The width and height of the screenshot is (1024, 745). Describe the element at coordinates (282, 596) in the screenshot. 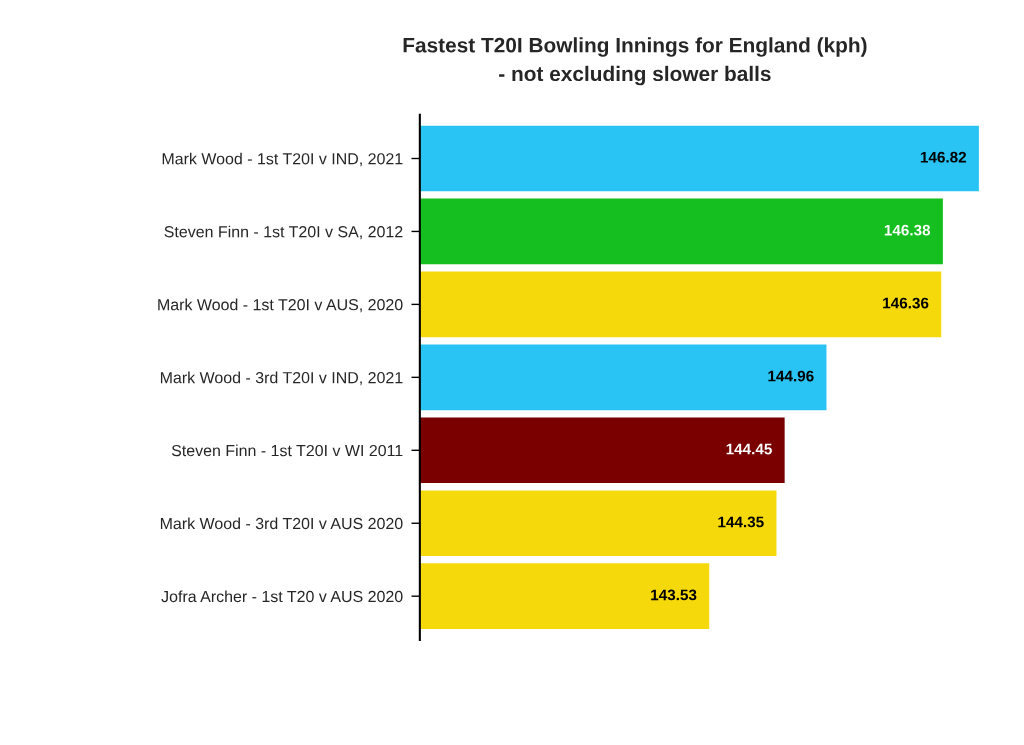

I see `y-tick-label: Jofra Archer - 1st T20 v AUS 2020` at that location.